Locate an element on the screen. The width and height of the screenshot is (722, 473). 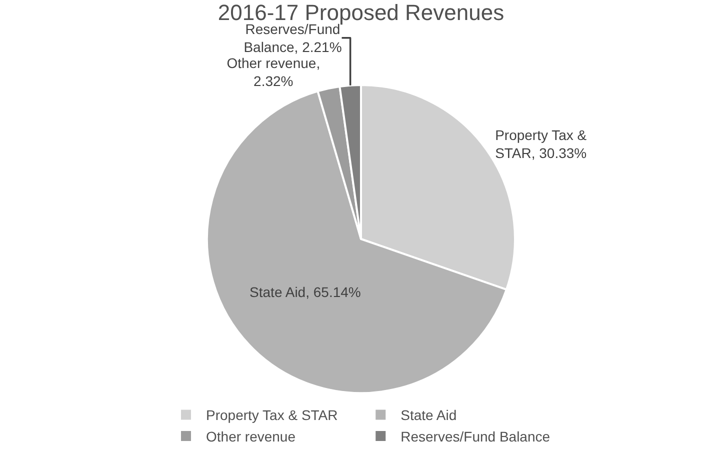
legend-label: Property Tax & STAR is located at coordinates (272, 415).